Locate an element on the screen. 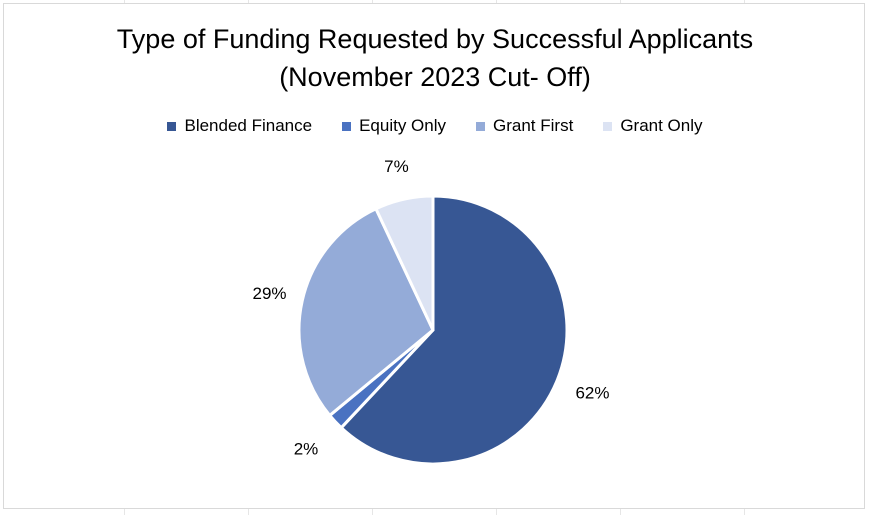 Image resolution: width=870 pixels, height=515 pixels. legend-item-grant-first: Grant First is located at coordinates (524, 126).